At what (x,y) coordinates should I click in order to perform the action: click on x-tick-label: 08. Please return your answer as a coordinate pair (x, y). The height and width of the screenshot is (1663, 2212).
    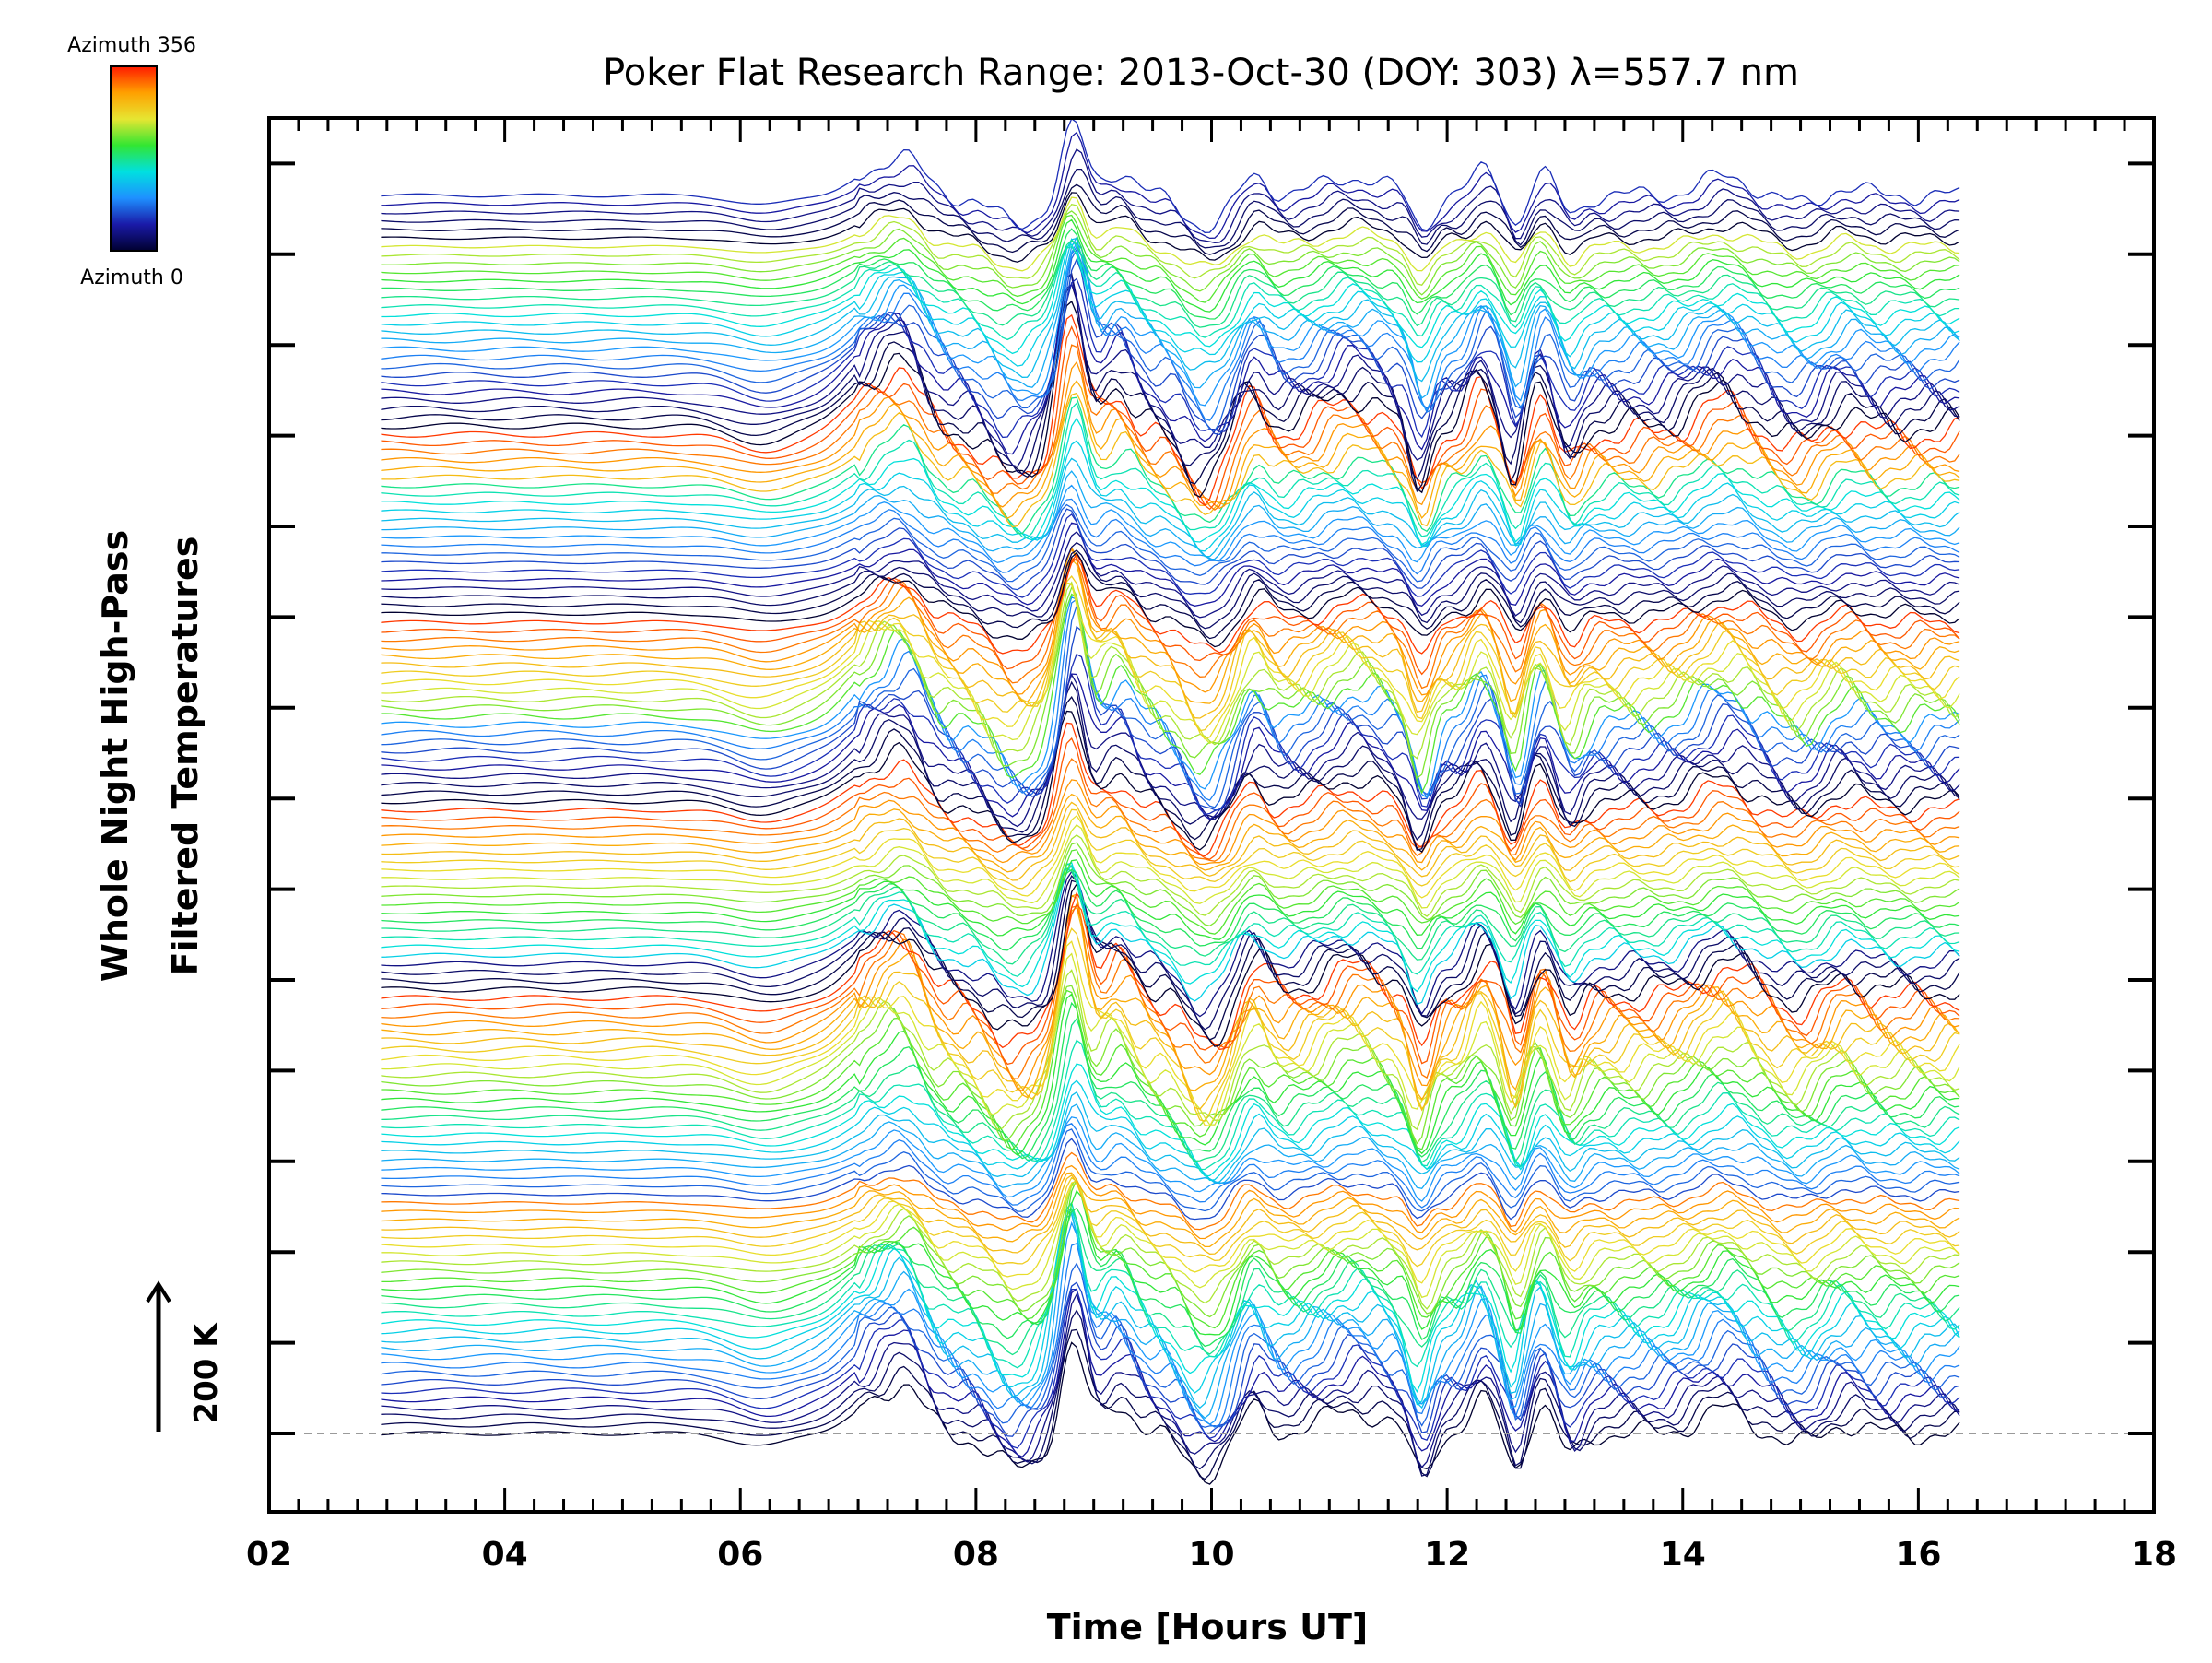
    Looking at the image, I should click on (976, 1555).